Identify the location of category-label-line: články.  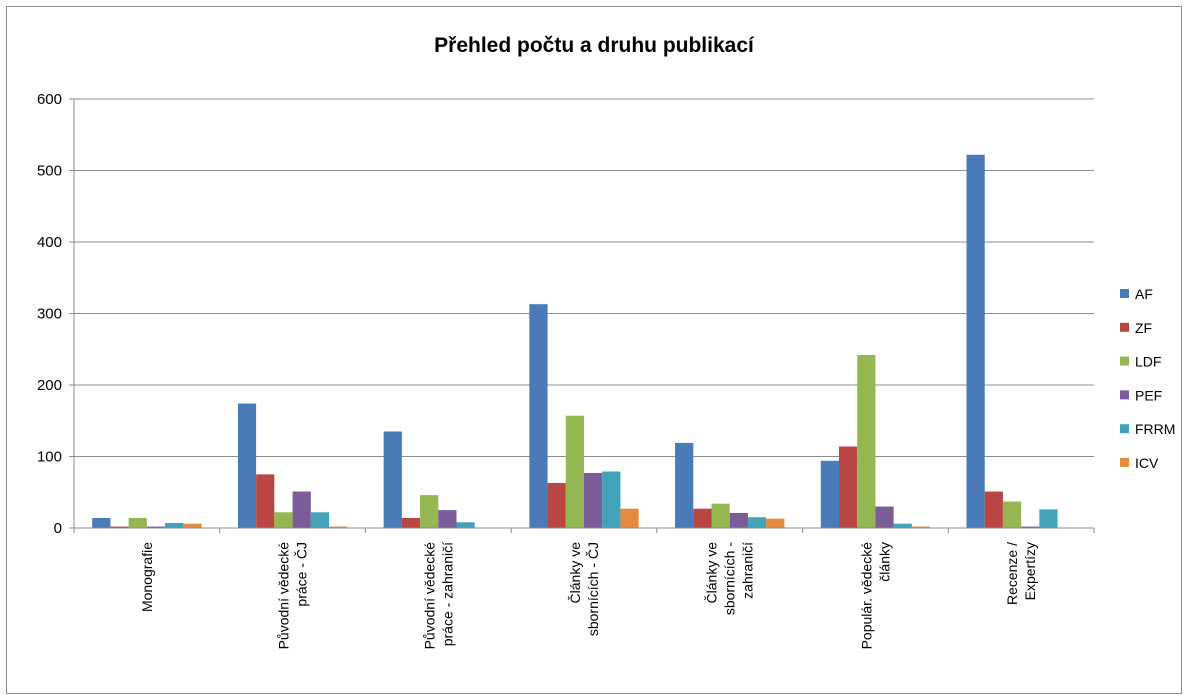
(884, 562).